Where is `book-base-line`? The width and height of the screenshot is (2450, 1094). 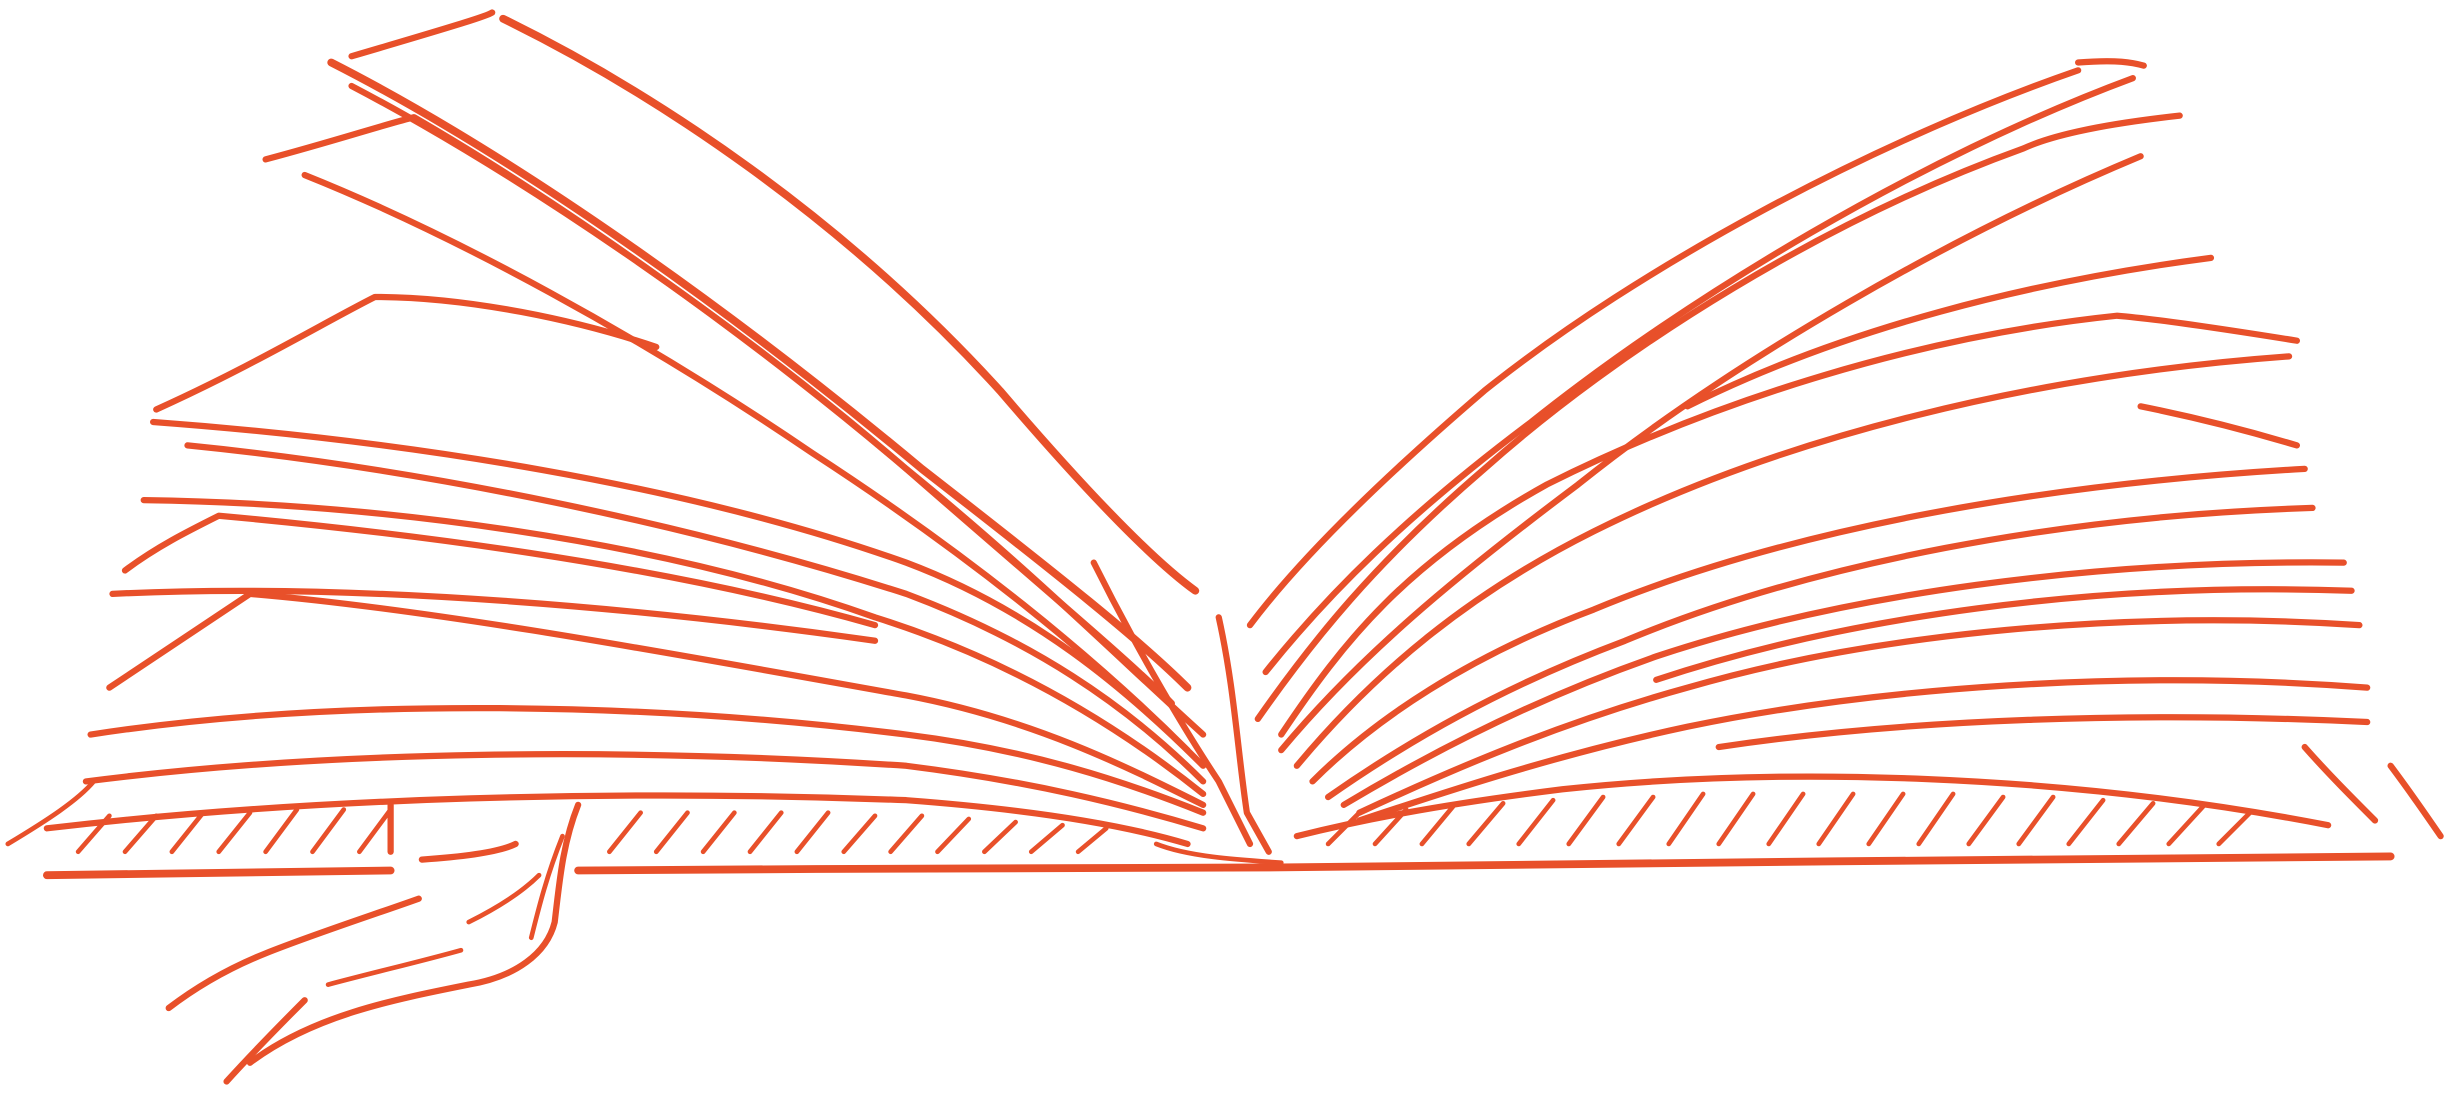 book-base-line is located at coordinates (1218, 866).